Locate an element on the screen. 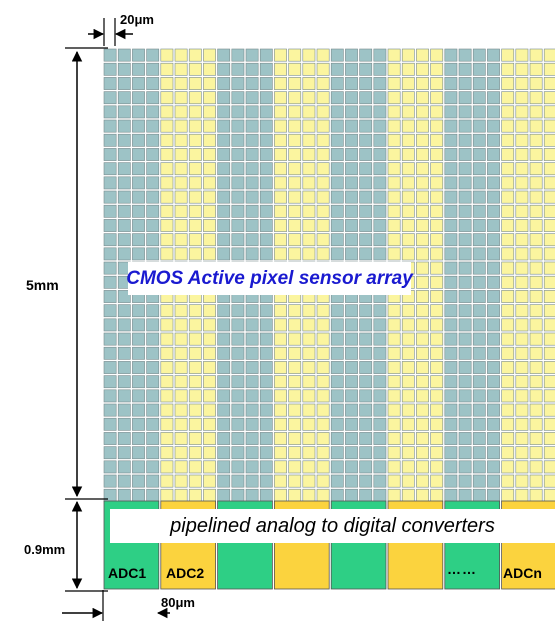 This screenshot has width=555, height=621. dim-label-80um: 80μm is located at coordinates (178, 602).